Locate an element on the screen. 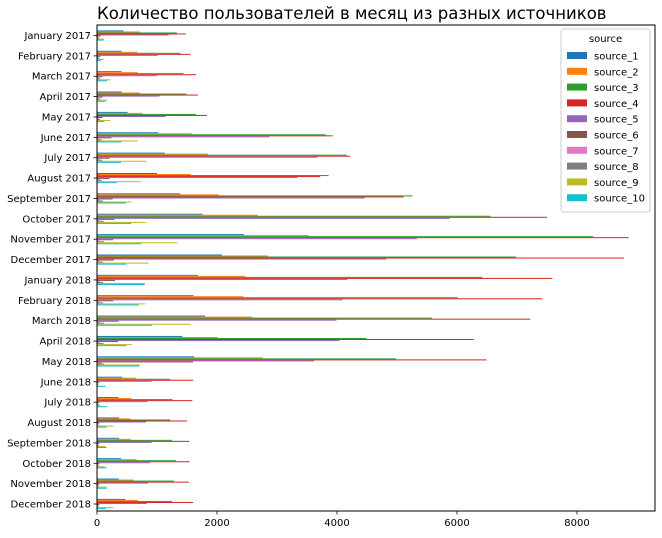  legend-label-source_9: source_9 is located at coordinates (616, 183).